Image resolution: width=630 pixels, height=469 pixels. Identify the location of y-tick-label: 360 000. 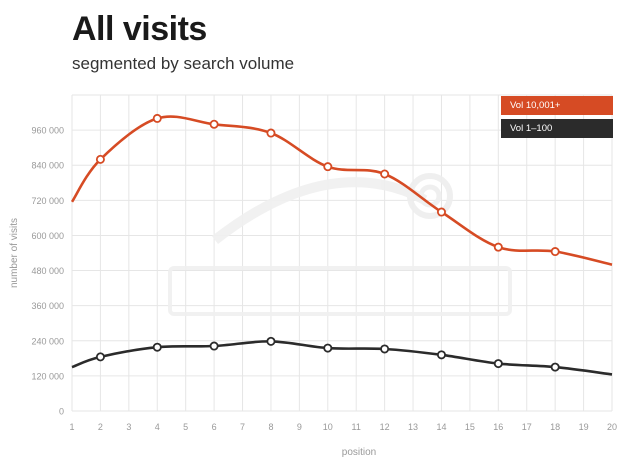
(47, 306).